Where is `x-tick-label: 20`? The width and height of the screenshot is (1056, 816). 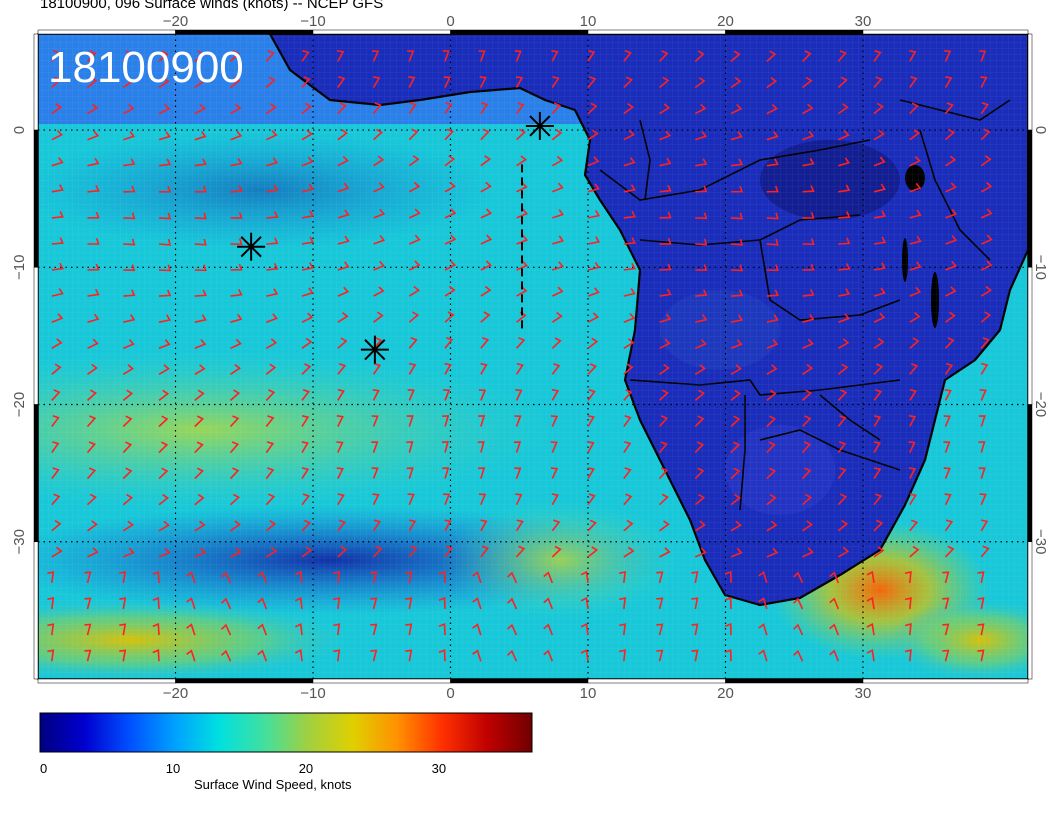
x-tick-label: 20 is located at coordinates (725, 21).